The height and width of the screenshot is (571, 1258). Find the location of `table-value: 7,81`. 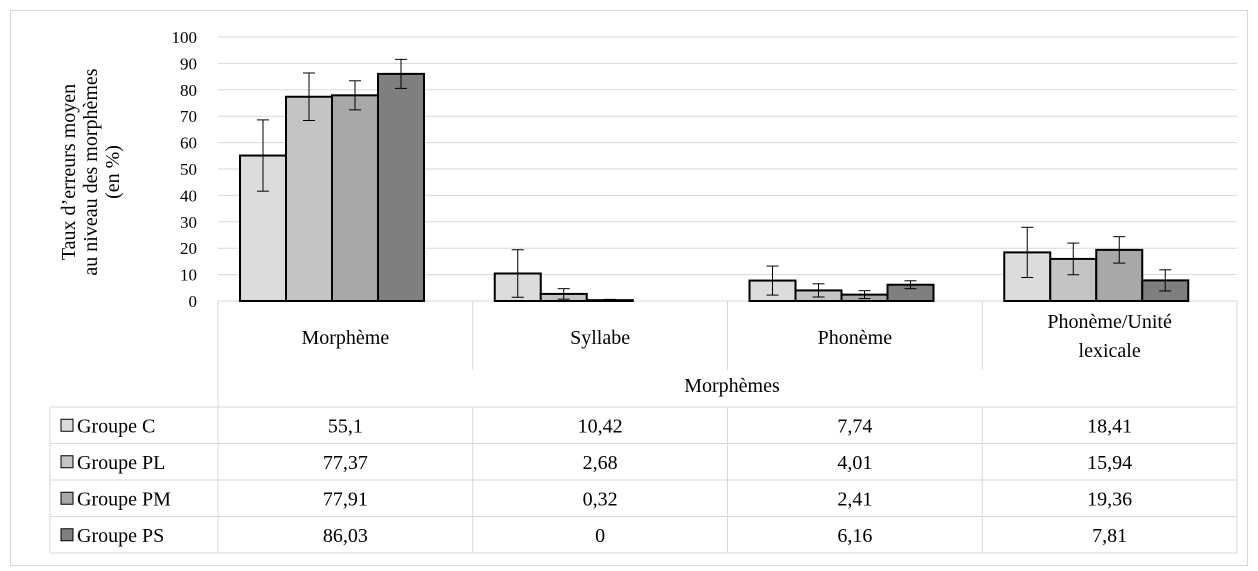

table-value: 7,81 is located at coordinates (1109, 536).